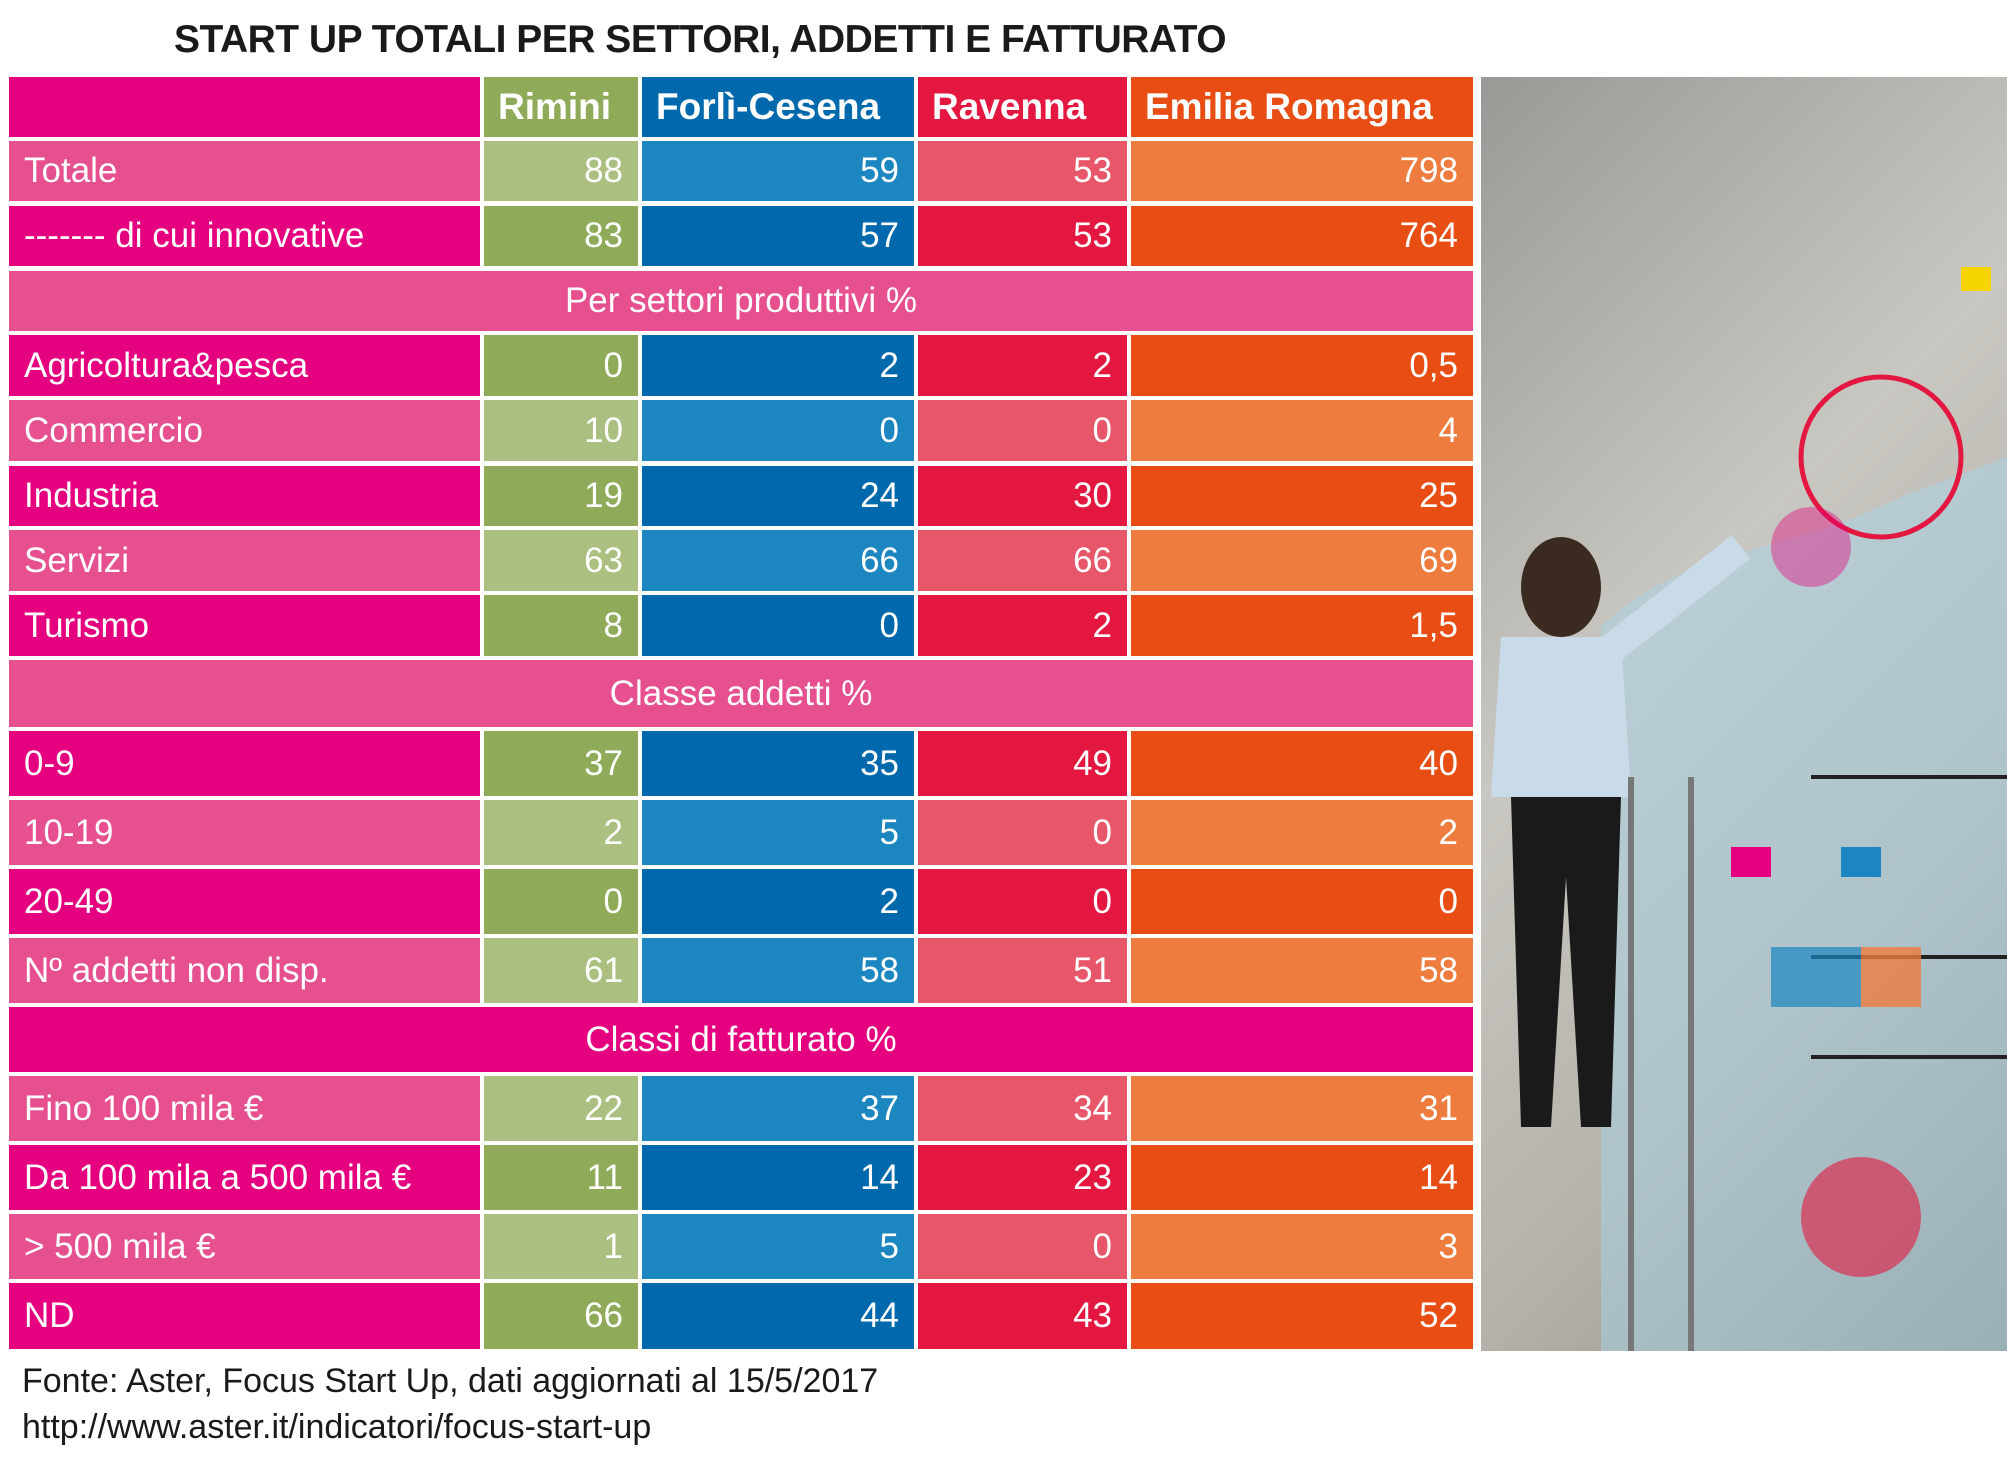 Image resolution: width=2007 pixels, height=1464 pixels. Describe the element at coordinates (778, 236) in the screenshot. I see `cell-forli-cesena: 57` at that location.